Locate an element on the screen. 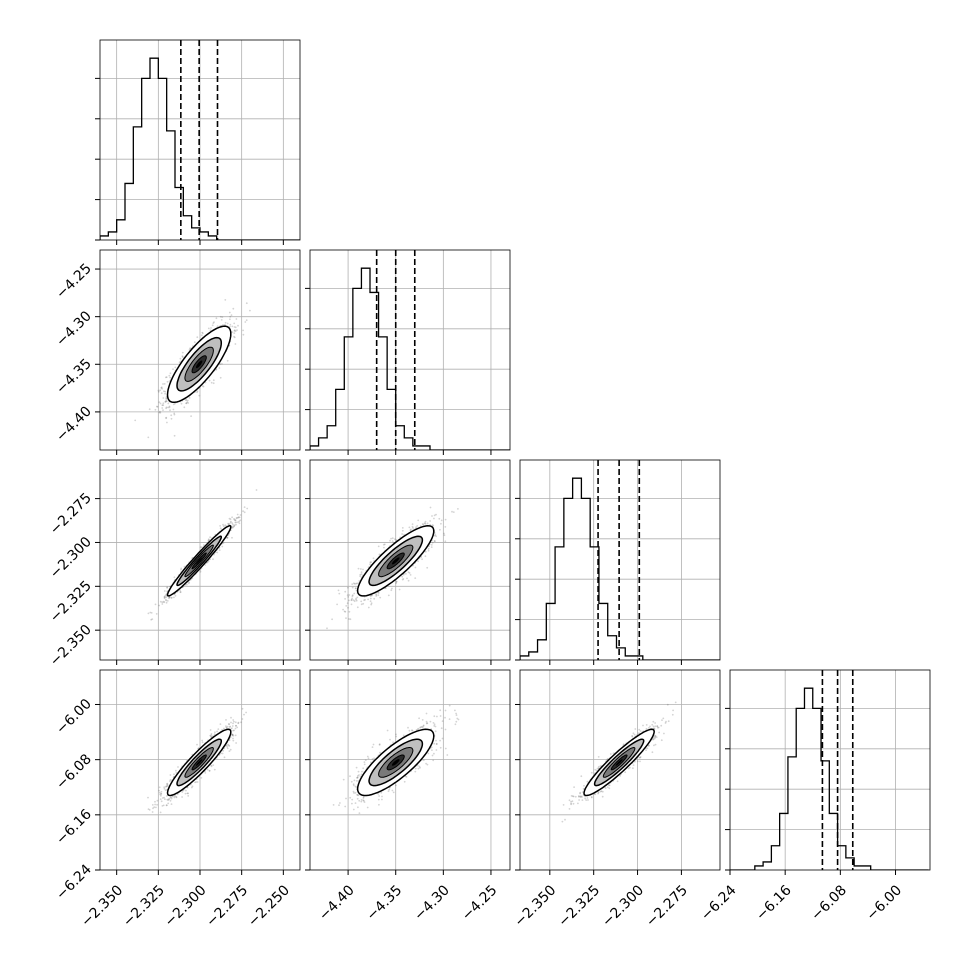 The width and height of the screenshot is (970, 970). density-peak is located at coordinates (199, 364).